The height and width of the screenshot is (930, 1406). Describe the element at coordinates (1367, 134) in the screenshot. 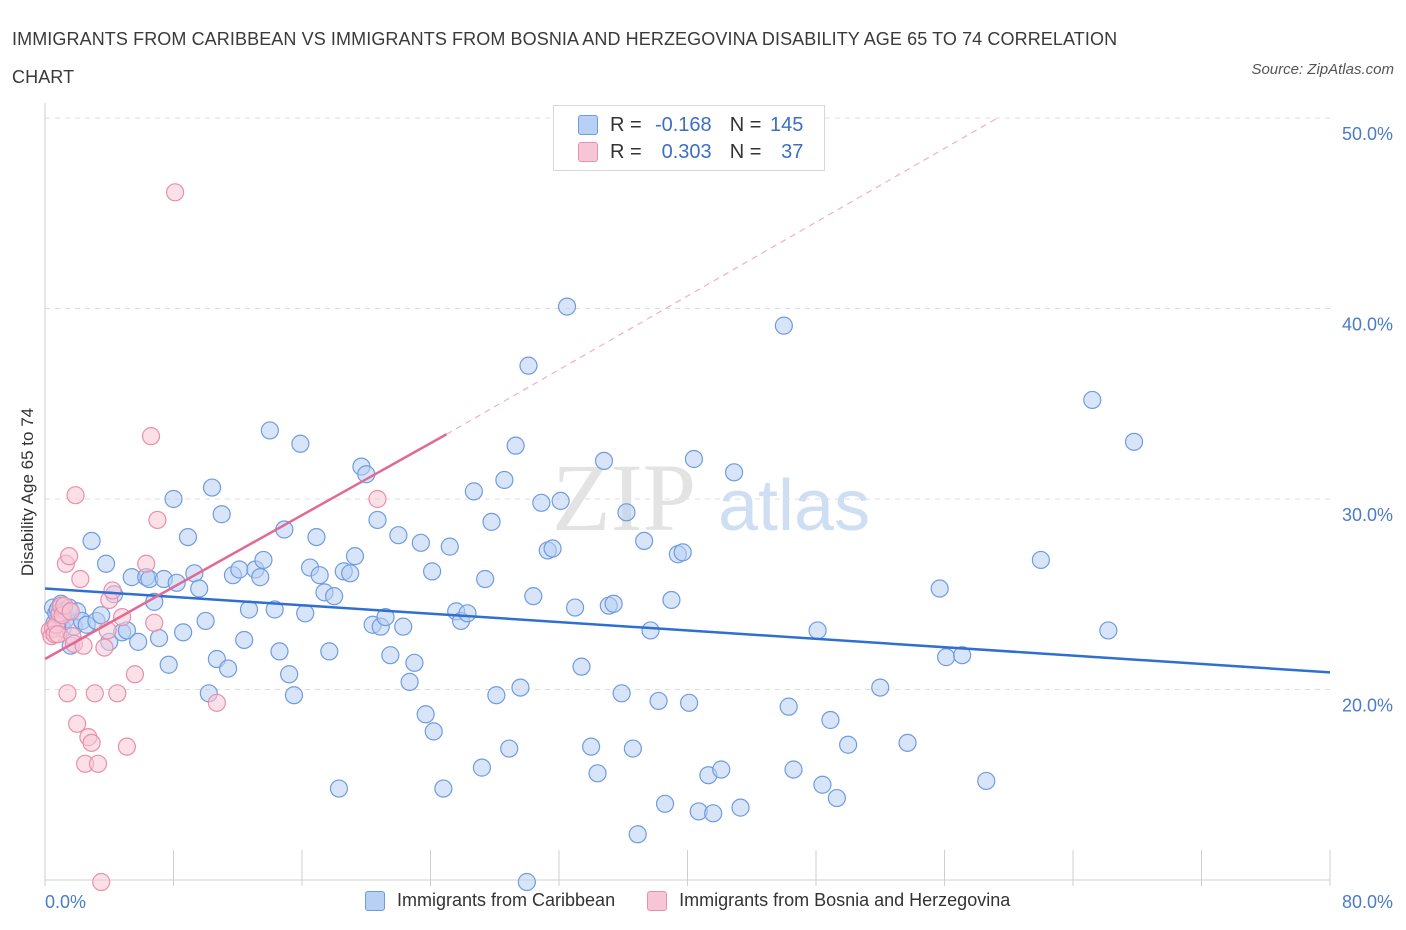

I see `y-tick-label: 50.0%` at that location.